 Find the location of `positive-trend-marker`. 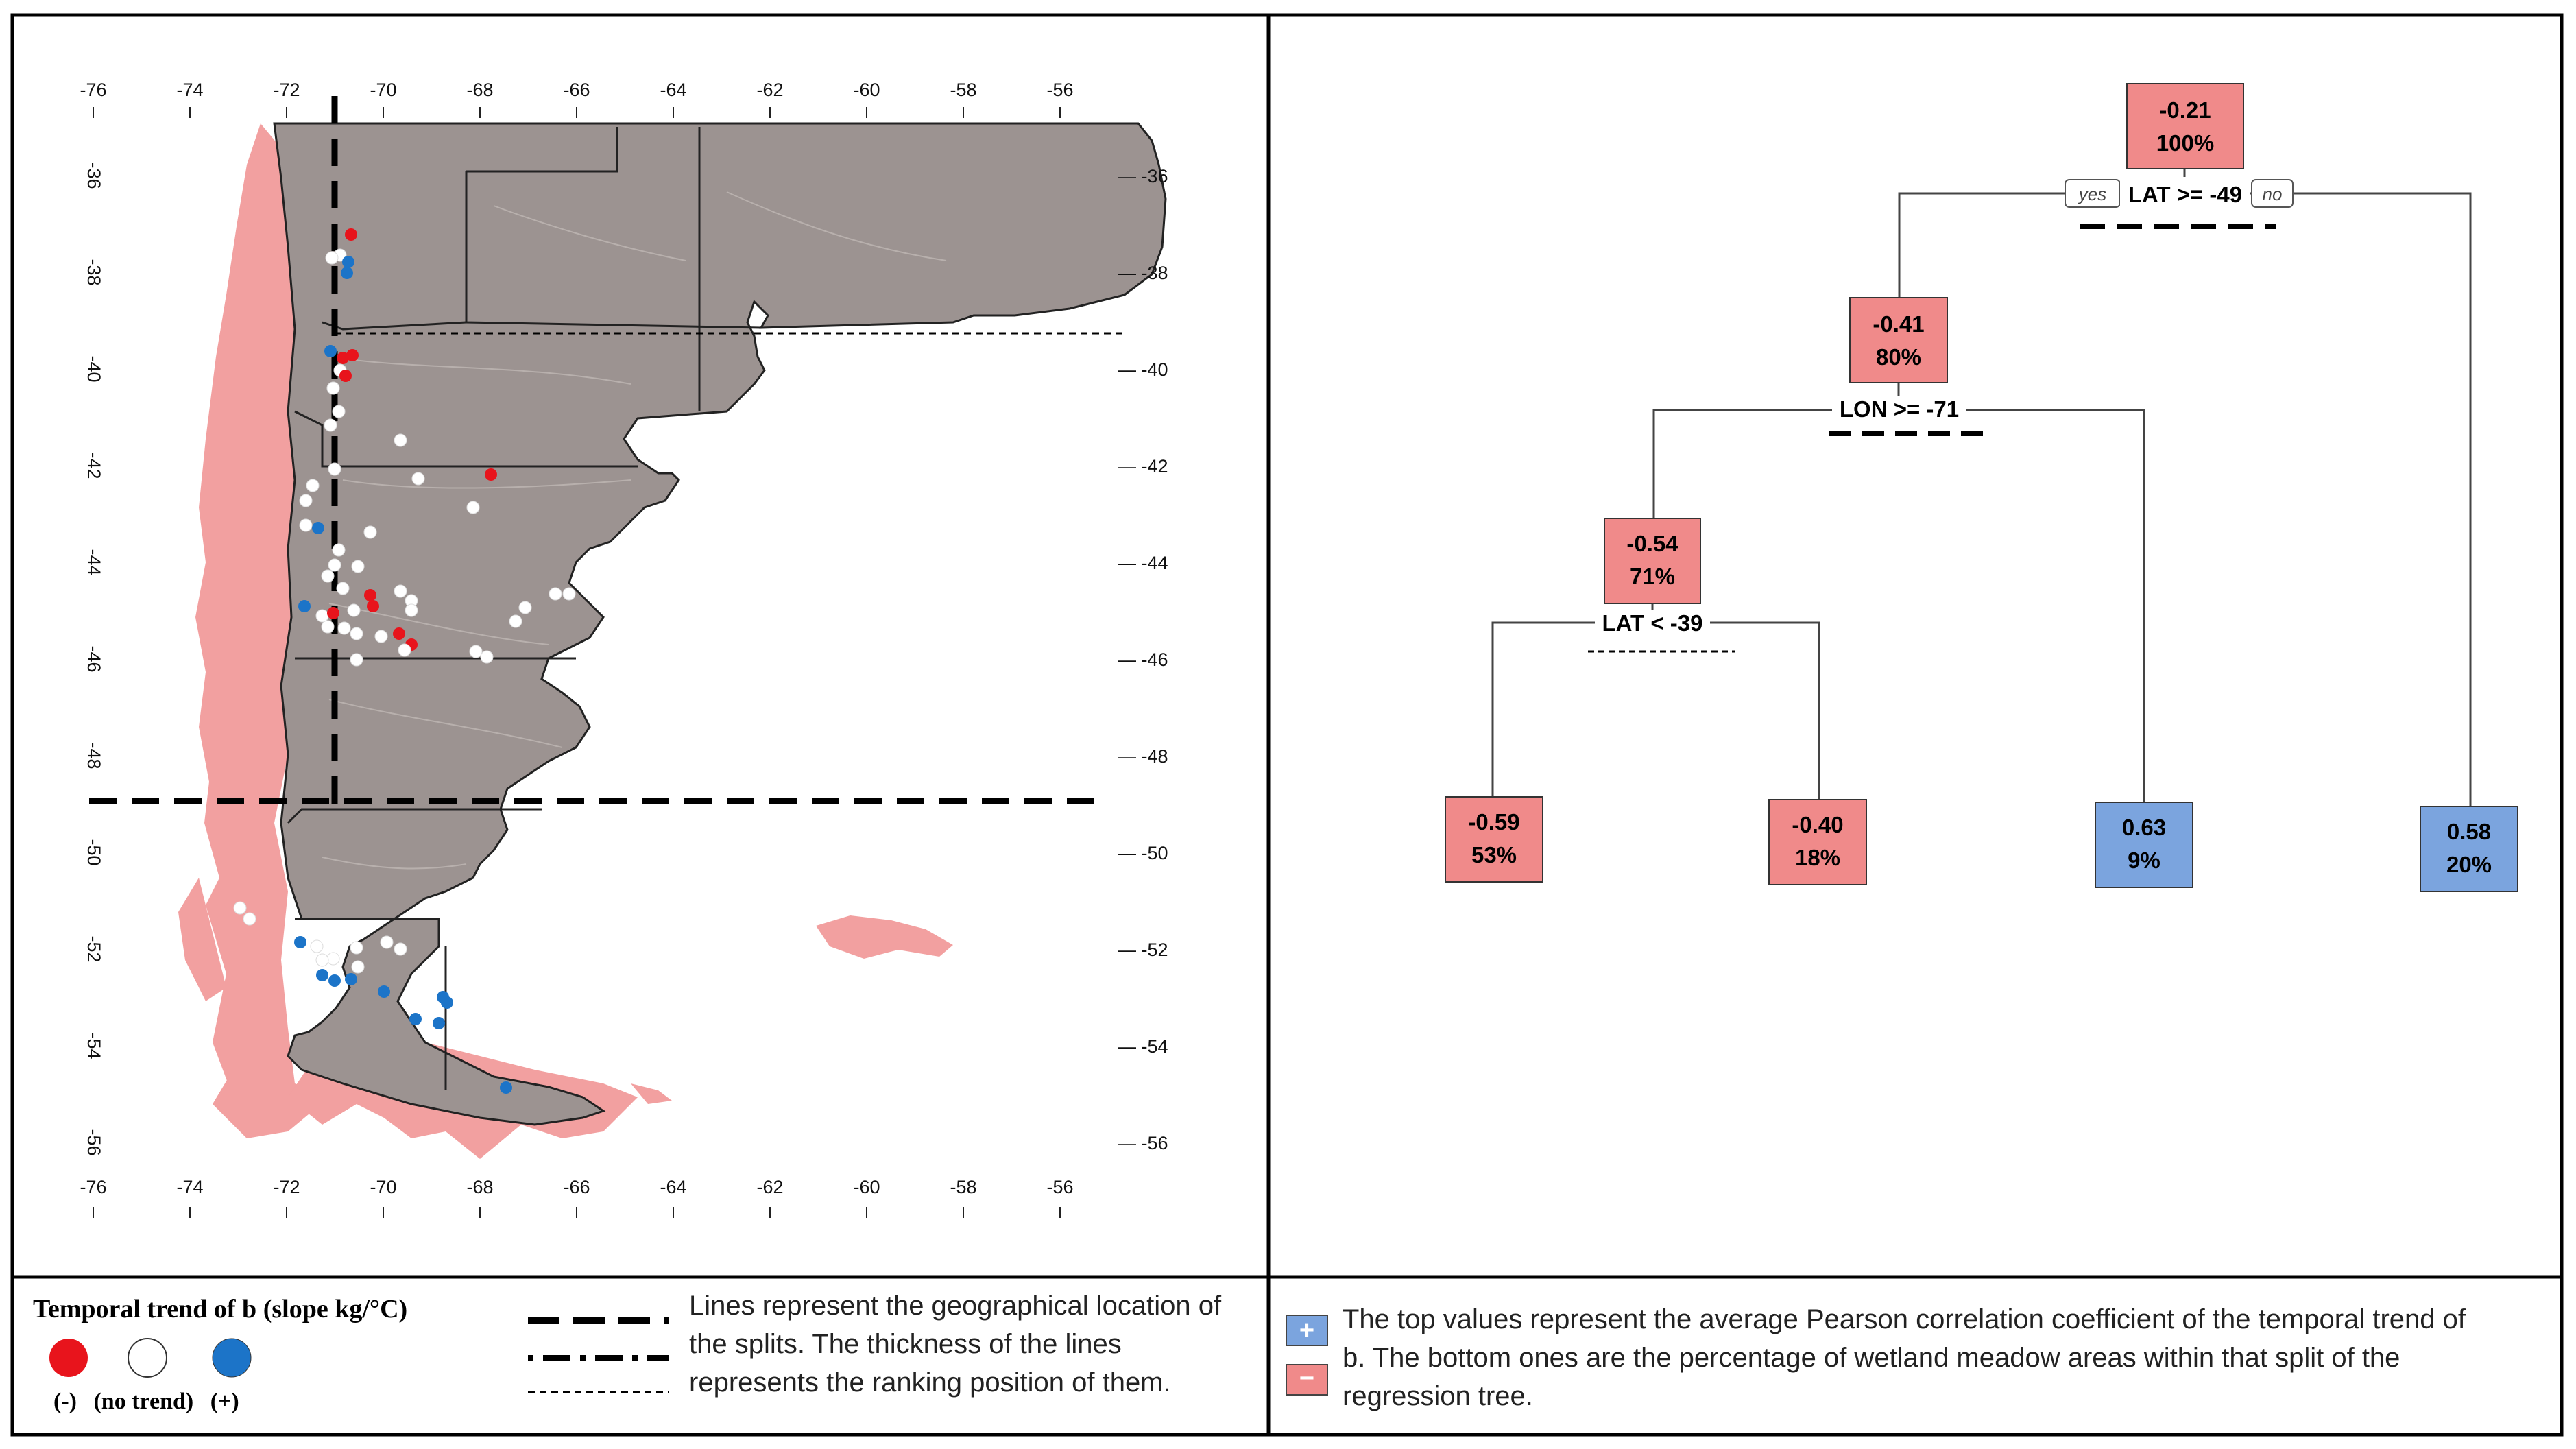

positive-trend-marker is located at coordinates (232, 1358).